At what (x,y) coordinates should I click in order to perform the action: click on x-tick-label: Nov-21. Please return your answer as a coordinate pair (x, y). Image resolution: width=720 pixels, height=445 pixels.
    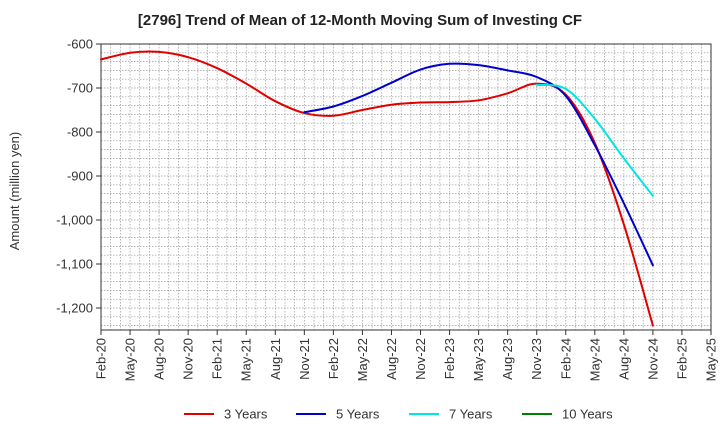
    Looking at the image, I should click on (304, 359).